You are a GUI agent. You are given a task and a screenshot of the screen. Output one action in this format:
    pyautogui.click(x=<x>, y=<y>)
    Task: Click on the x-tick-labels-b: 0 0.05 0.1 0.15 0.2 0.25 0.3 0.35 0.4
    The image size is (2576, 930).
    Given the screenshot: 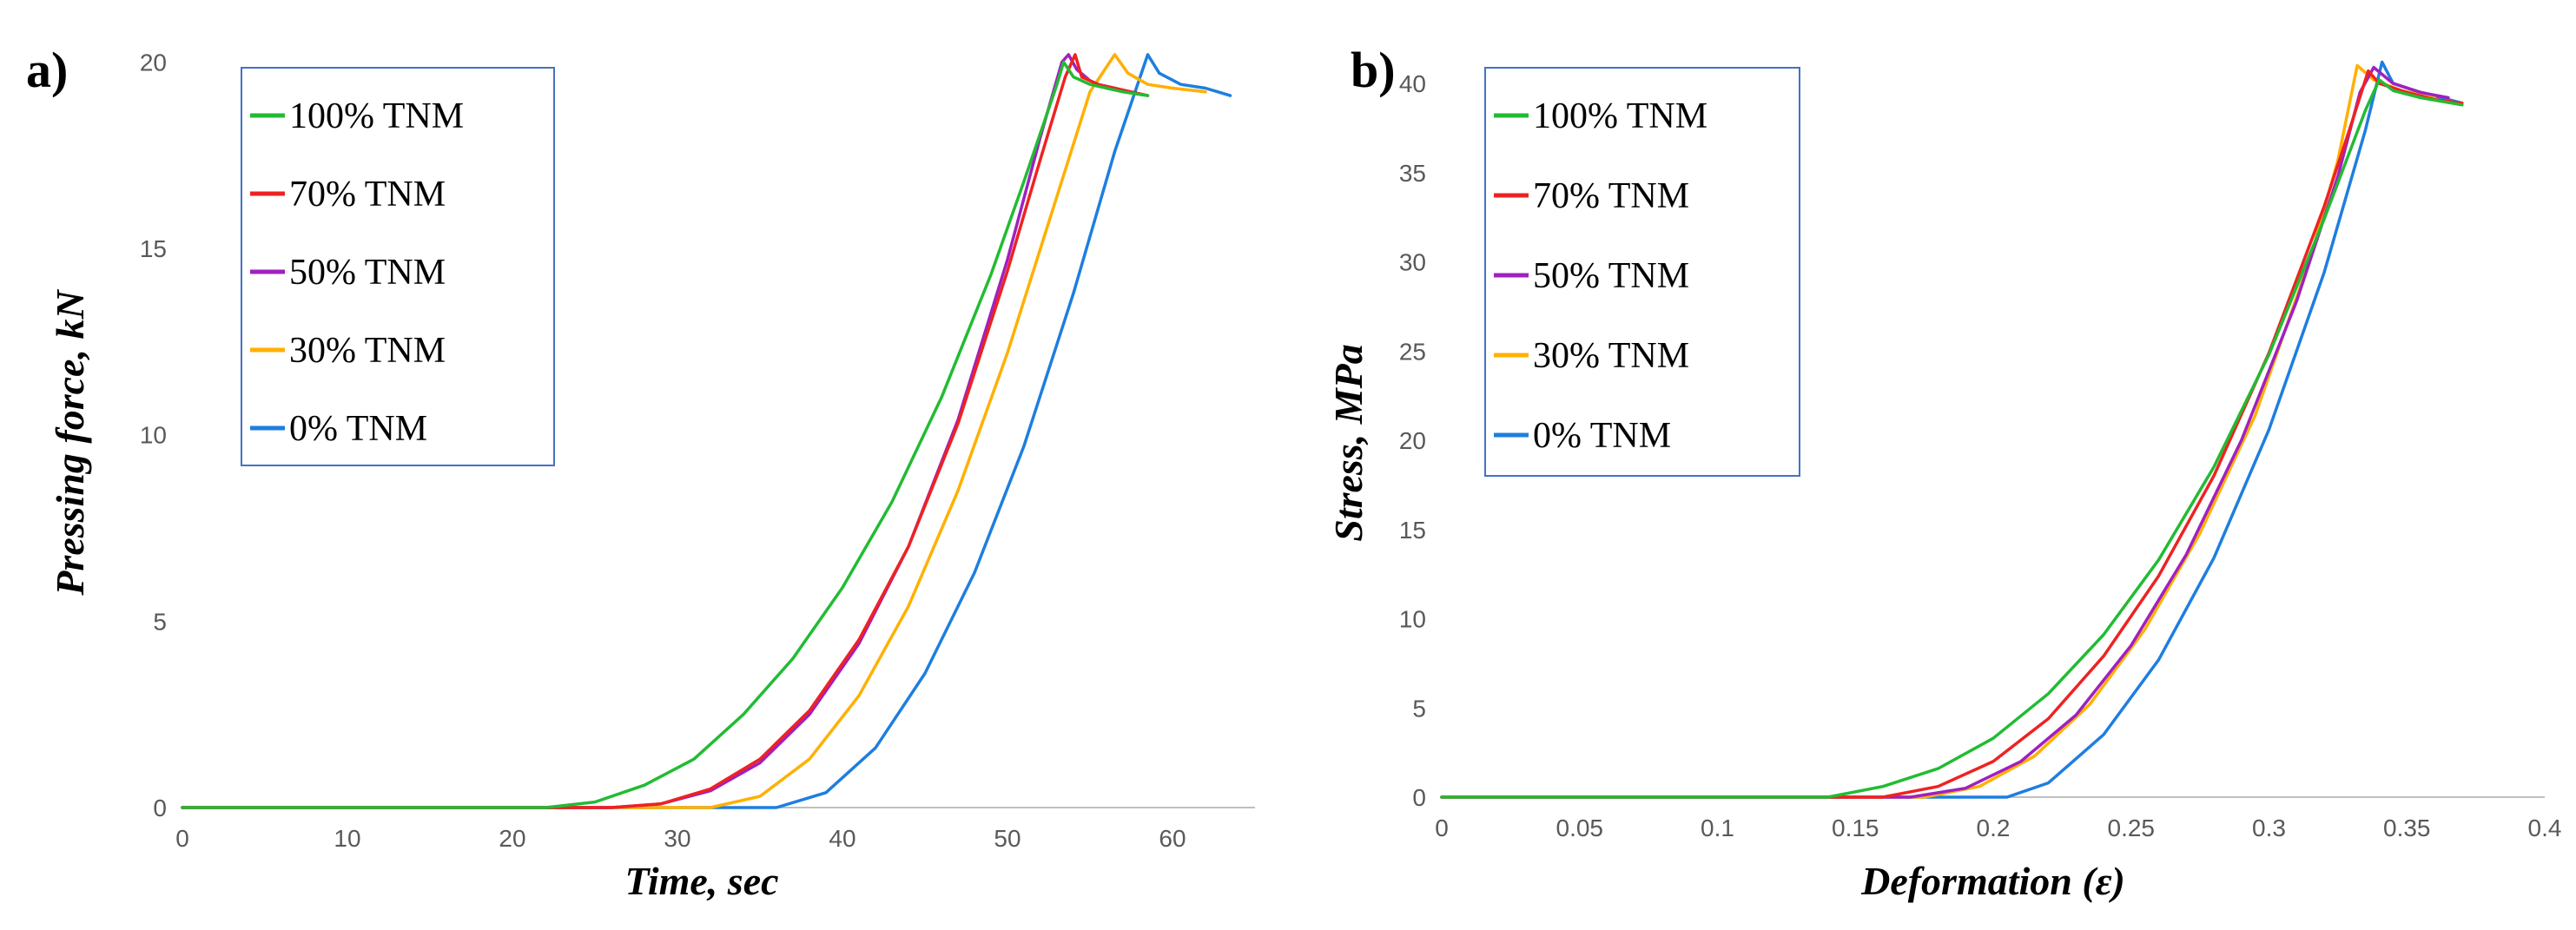 What is the action you would take?
    pyautogui.click(x=1998, y=828)
    